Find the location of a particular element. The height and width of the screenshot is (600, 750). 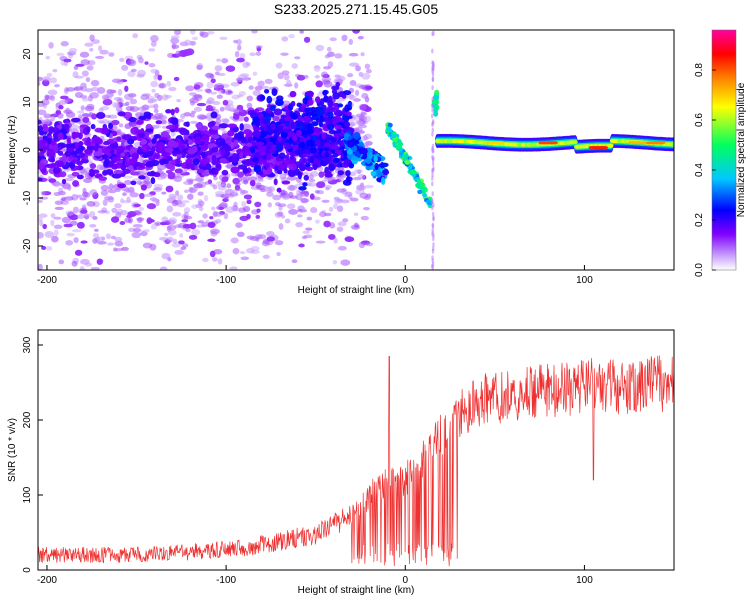

colorbar-tick-label: 0.4 is located at coordinates (699, 170).